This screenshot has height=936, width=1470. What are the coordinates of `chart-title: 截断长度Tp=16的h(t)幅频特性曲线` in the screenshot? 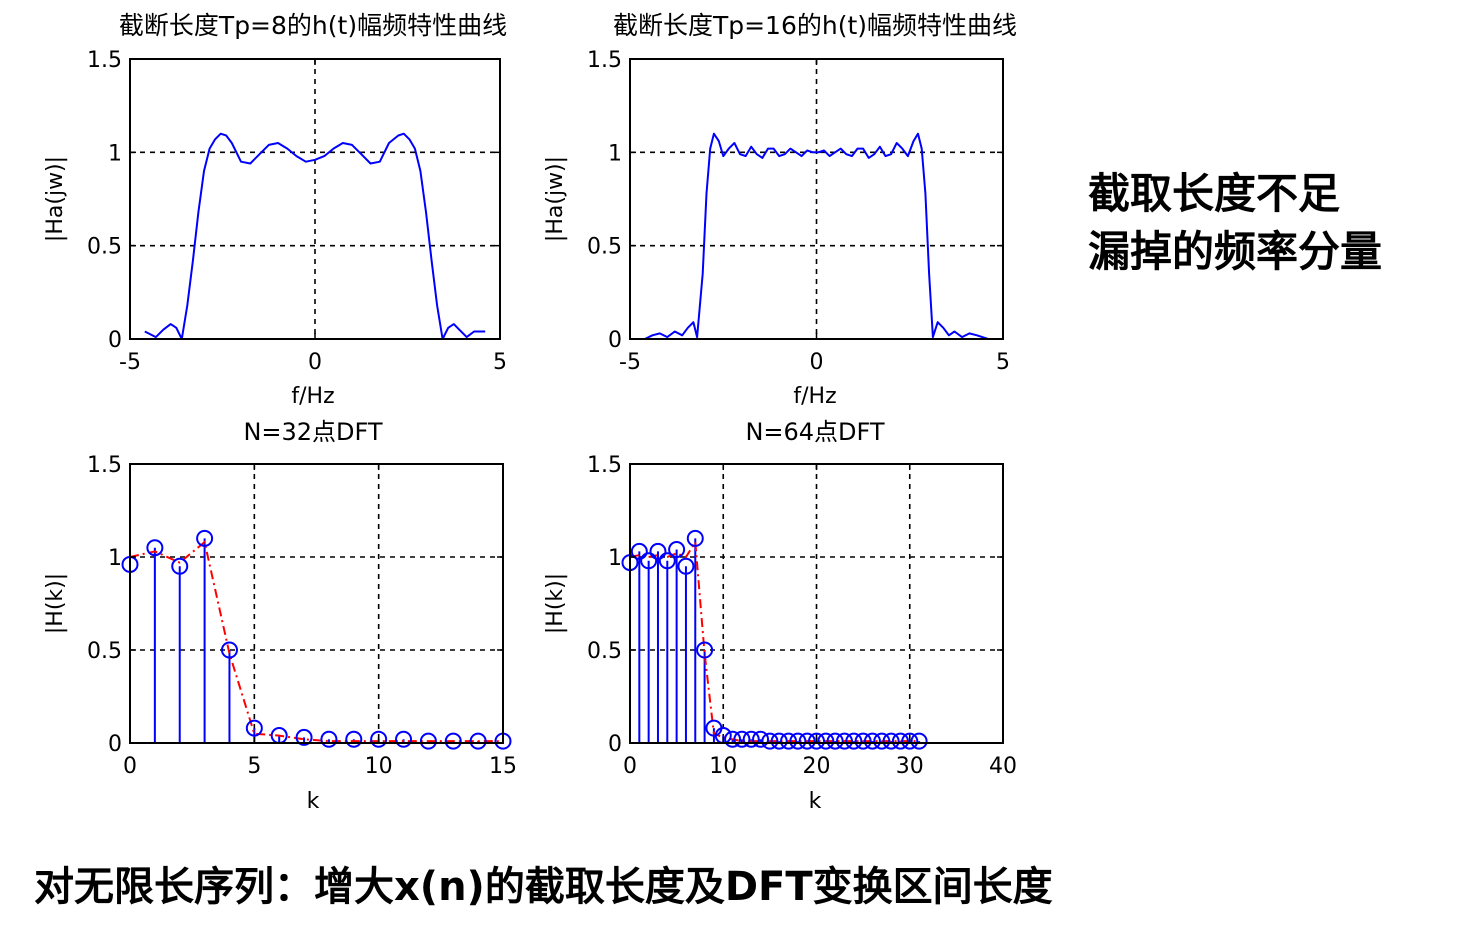 It's located at (815, 25).